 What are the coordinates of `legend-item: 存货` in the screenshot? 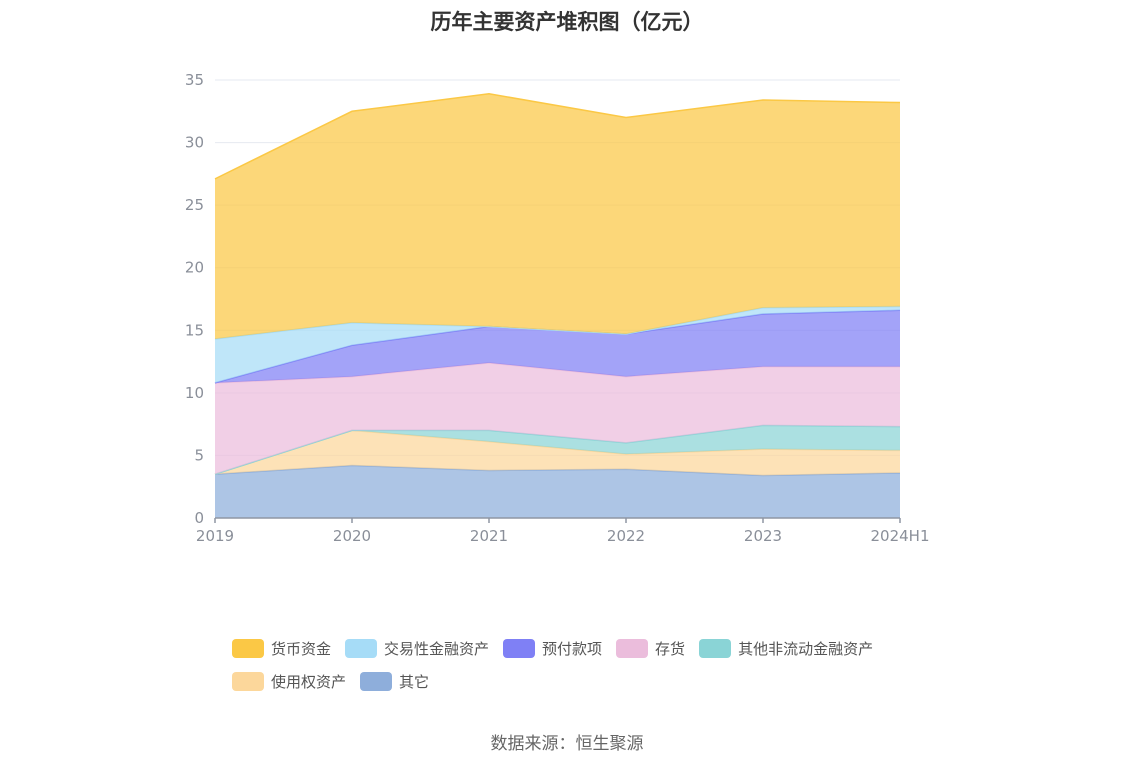 It's located at (650, 648).